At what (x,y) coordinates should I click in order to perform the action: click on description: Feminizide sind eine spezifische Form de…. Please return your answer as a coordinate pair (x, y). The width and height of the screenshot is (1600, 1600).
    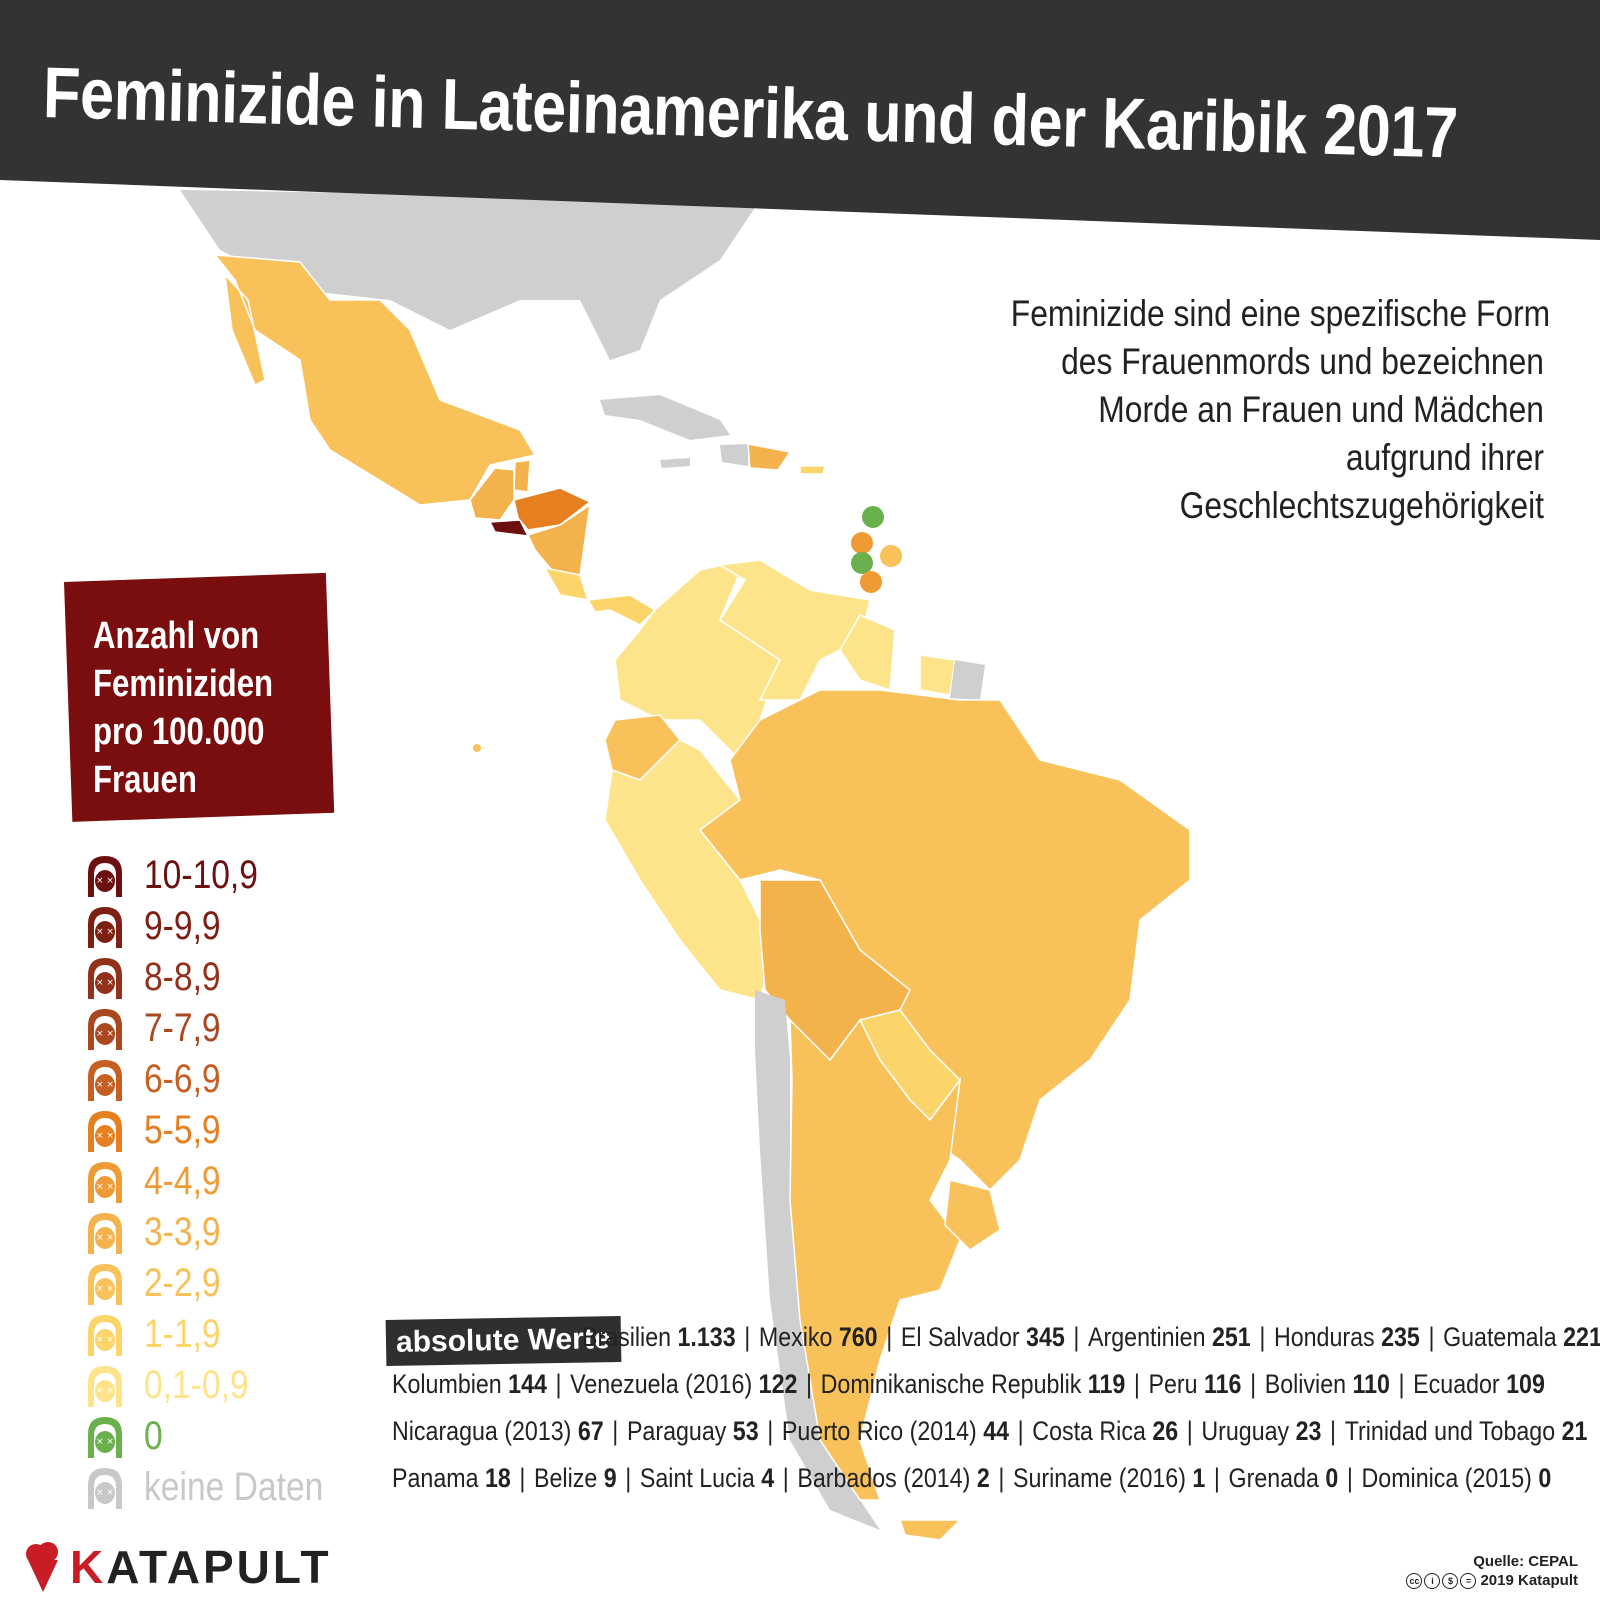
    Looking at the image, I should click on (1280, 410).